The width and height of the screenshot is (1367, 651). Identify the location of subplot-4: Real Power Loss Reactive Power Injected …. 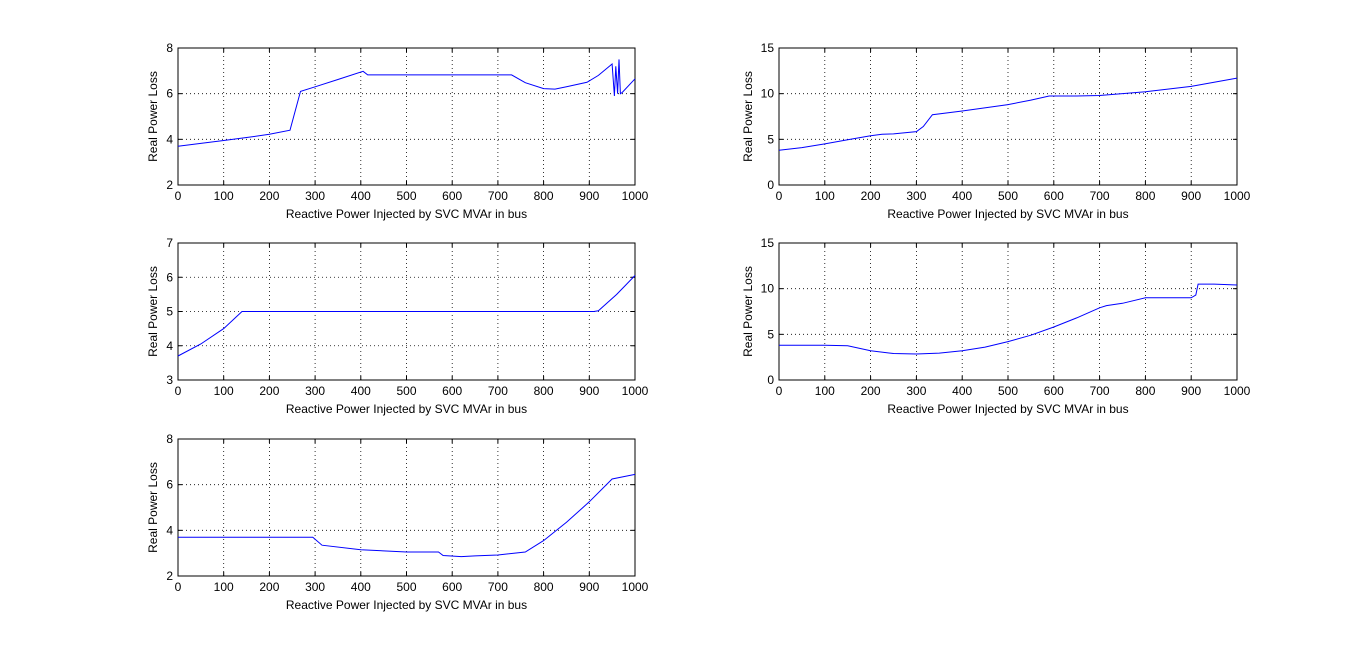
(996, 326).